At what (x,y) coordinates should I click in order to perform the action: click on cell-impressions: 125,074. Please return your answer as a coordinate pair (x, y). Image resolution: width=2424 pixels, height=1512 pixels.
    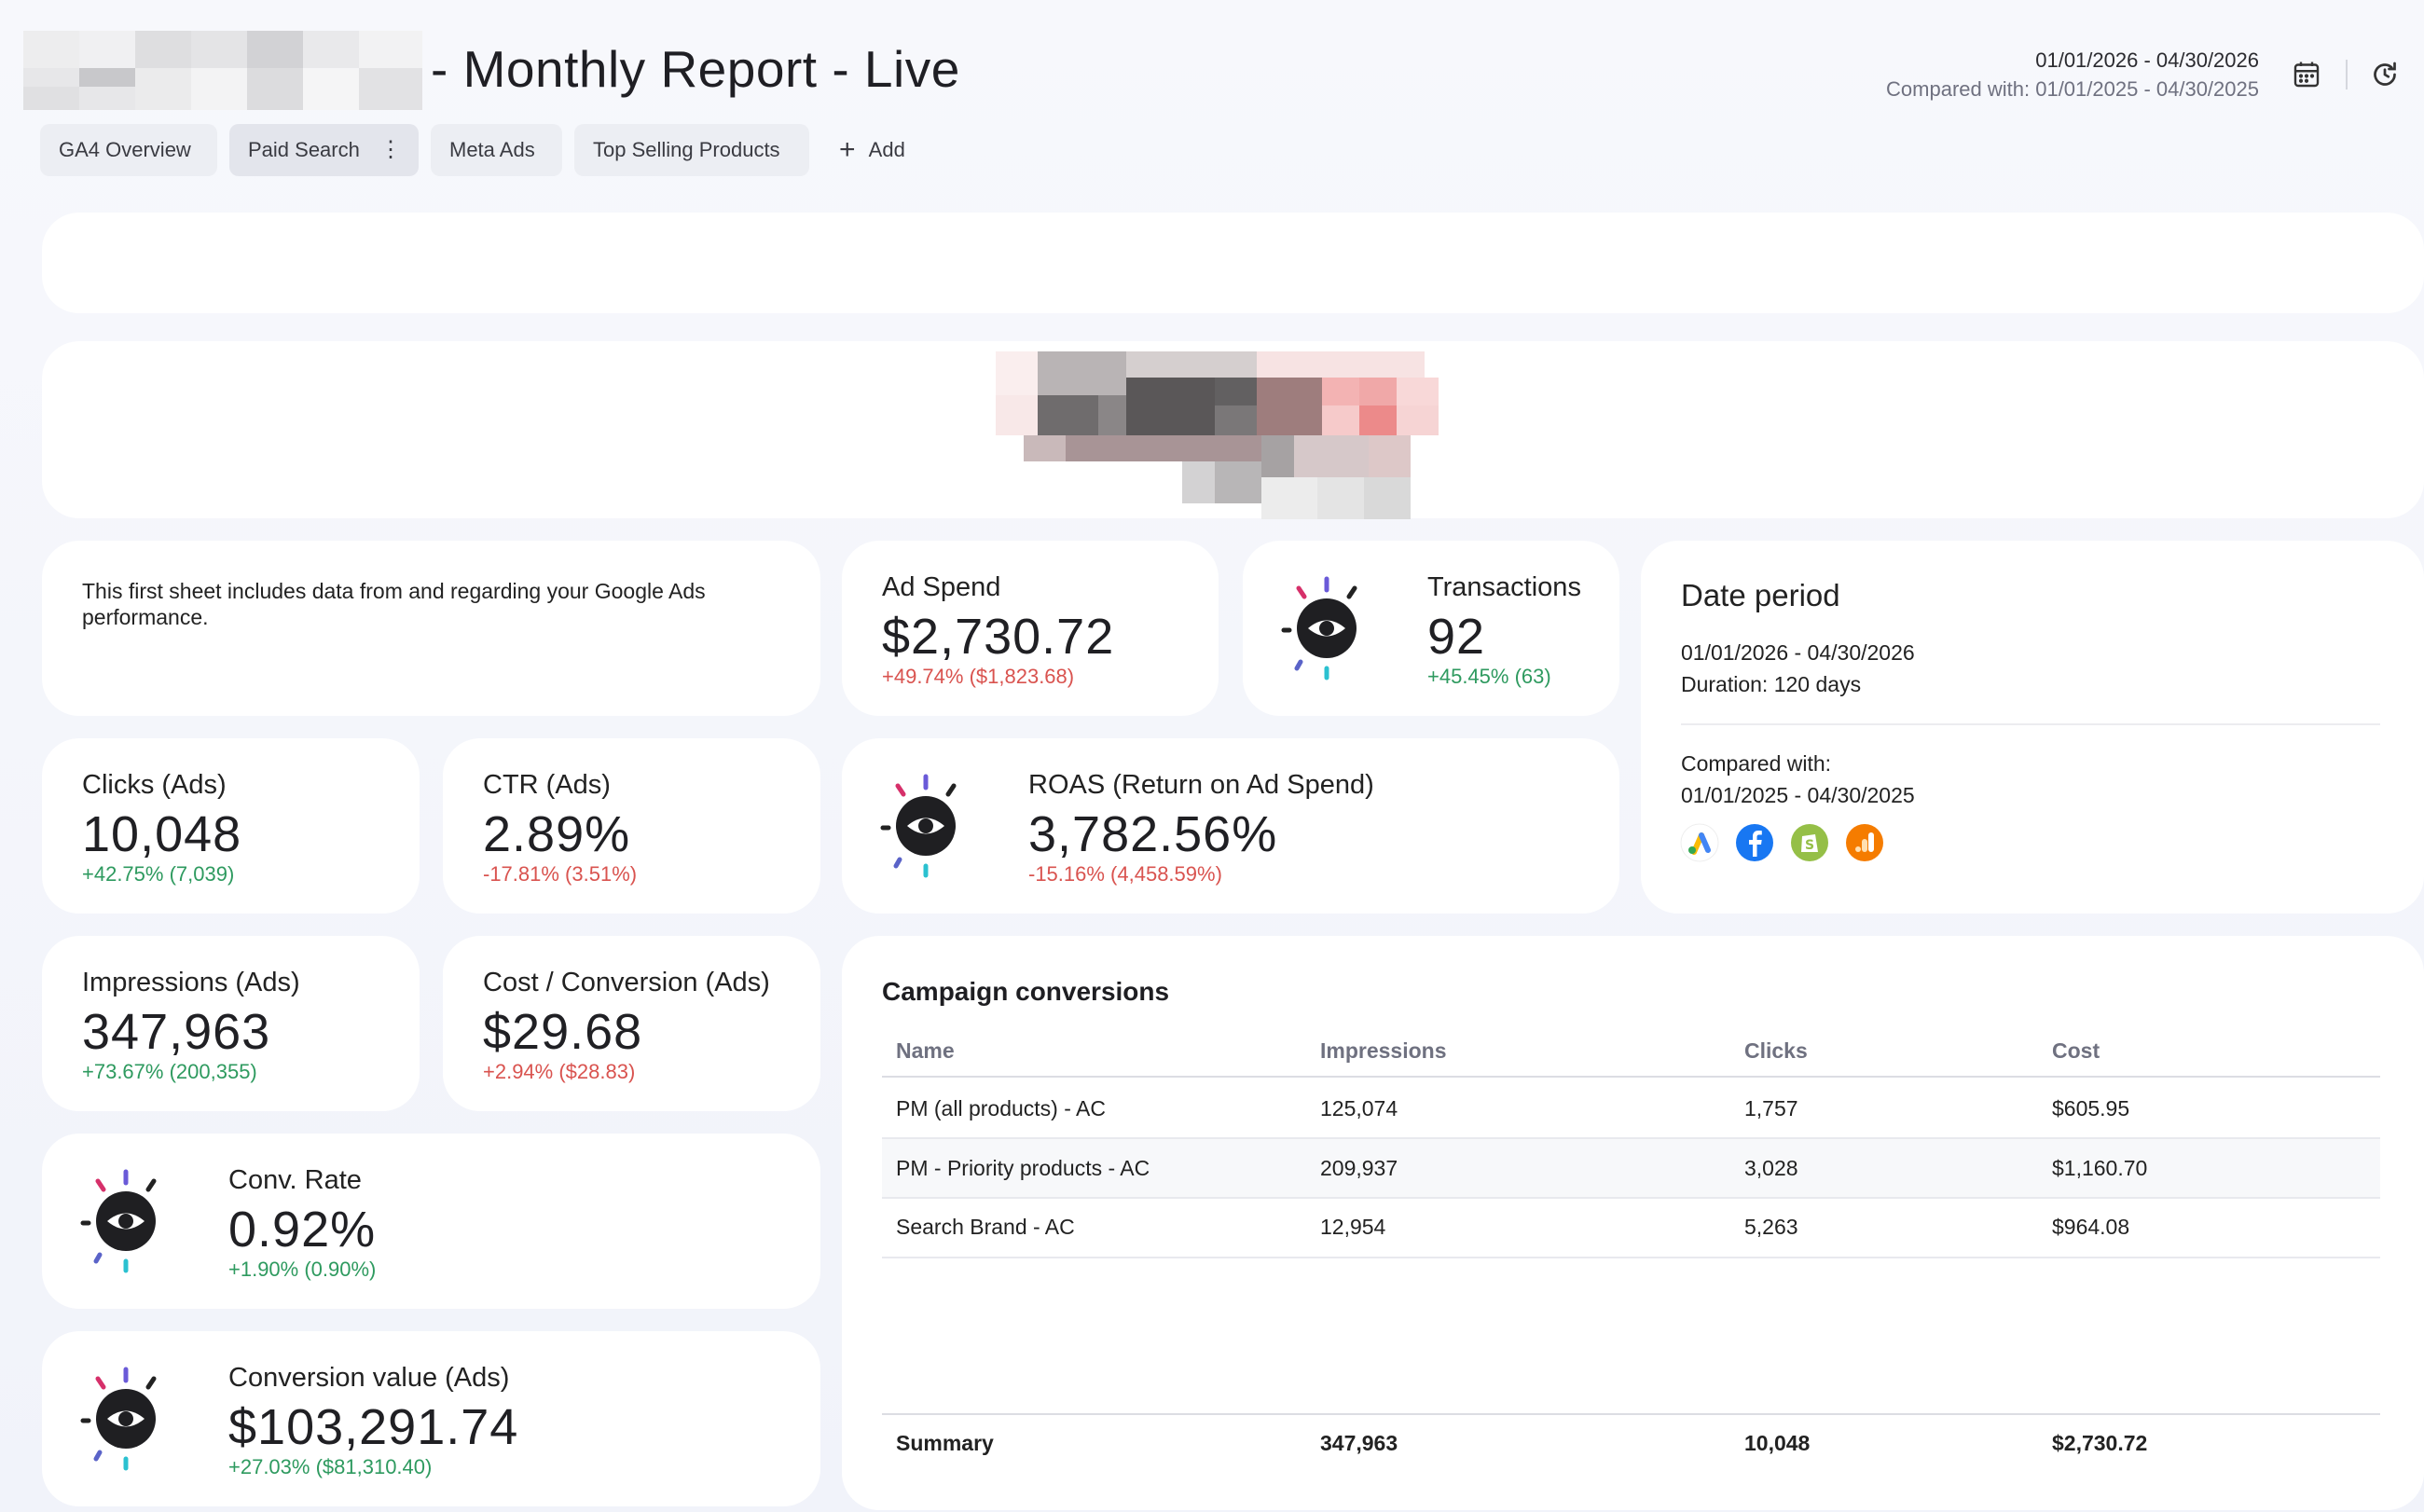
    Looking at the image, I should click on (1359, 1108).